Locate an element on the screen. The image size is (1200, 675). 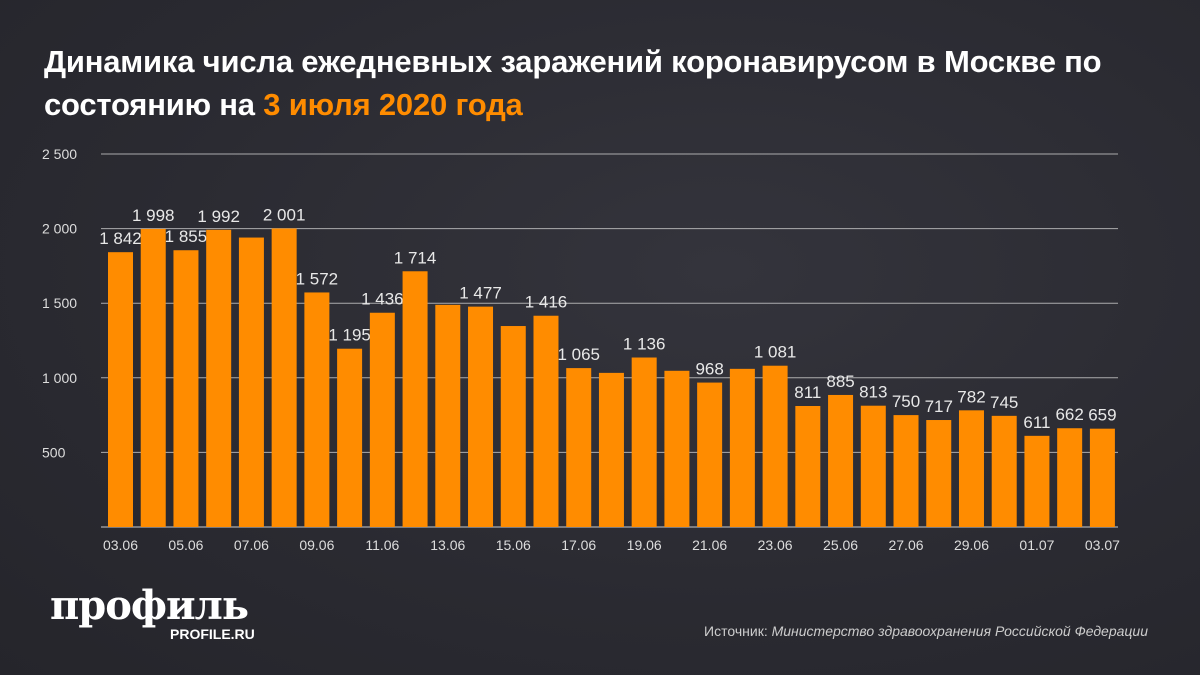
bar-15.06 is located at coordinates (513, 426).